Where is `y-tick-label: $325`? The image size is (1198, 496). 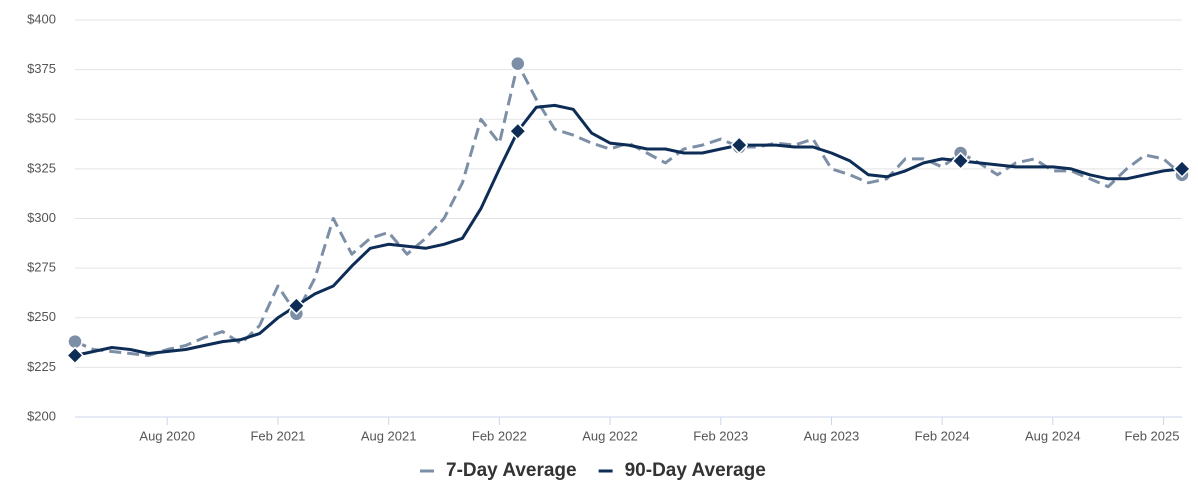
y-tick-label: $325 is located at coordinates (41, 167).